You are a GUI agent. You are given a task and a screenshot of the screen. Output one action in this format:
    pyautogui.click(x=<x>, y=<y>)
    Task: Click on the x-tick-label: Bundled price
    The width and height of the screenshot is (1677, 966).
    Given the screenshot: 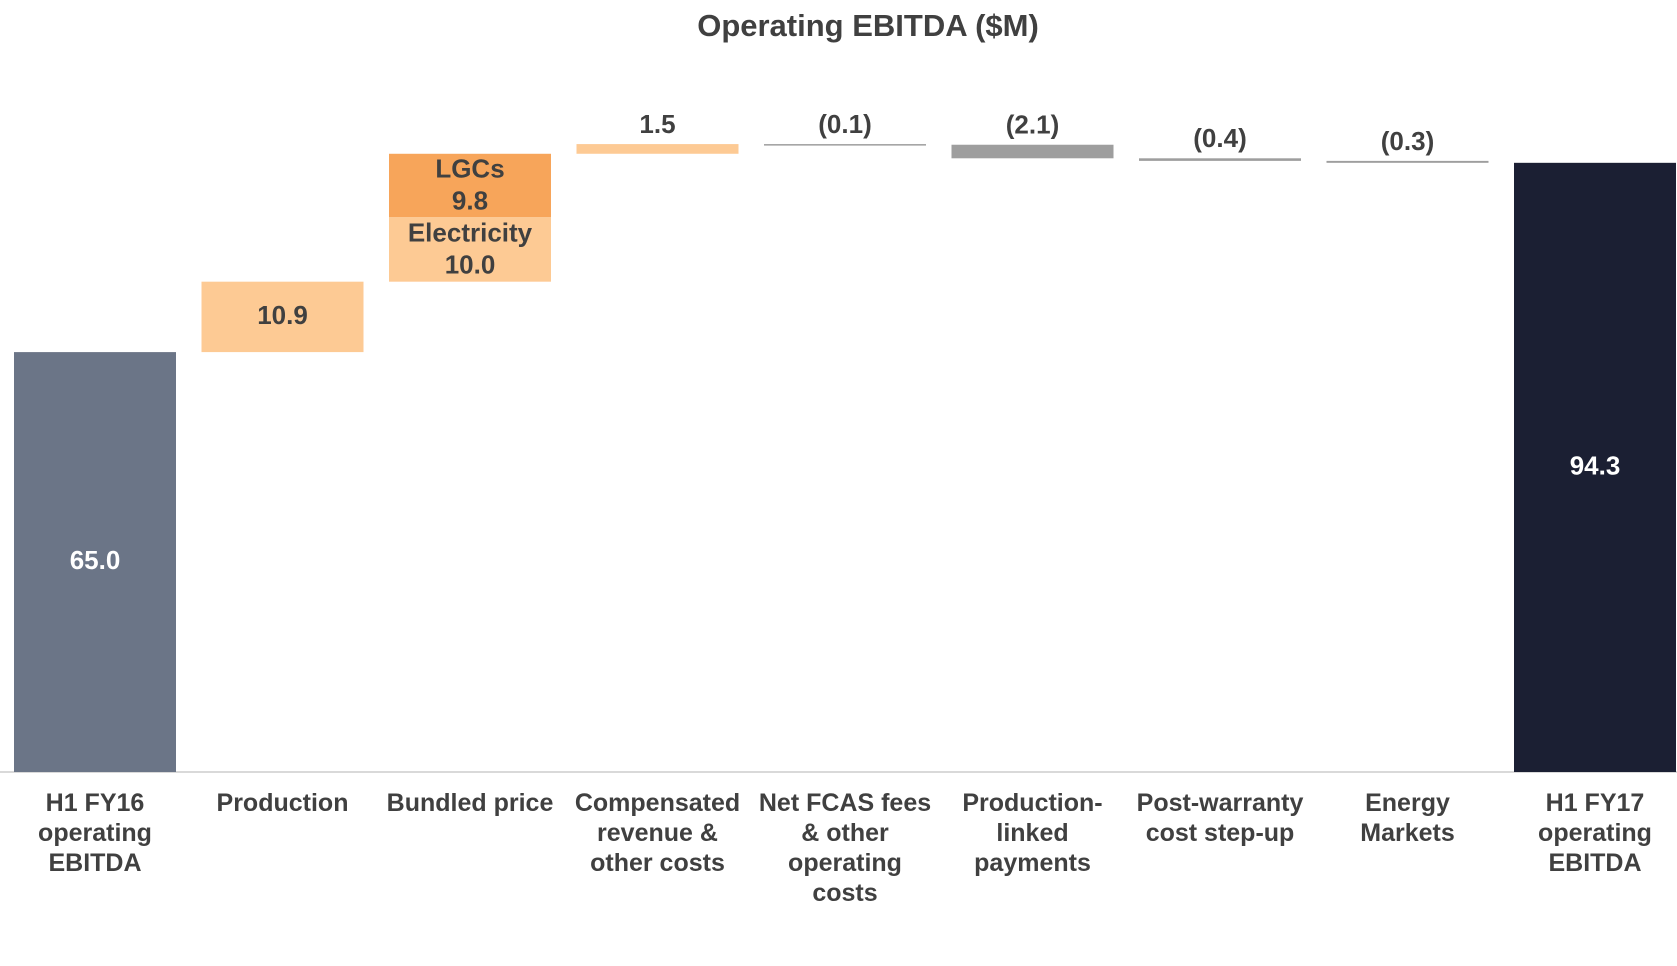 What is the action you would take?
    pyautogui.click(x=470, y=803)
    